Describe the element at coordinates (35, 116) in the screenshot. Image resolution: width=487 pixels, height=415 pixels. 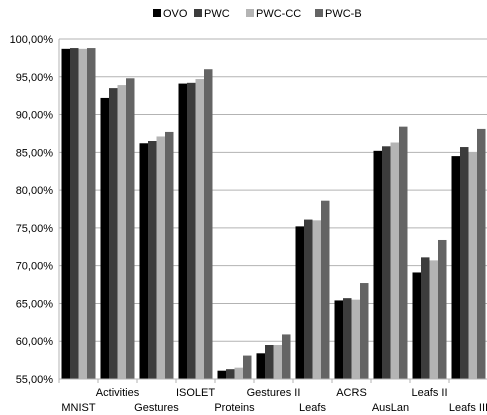
I see `y-tick-label: 90,00%` at that location.